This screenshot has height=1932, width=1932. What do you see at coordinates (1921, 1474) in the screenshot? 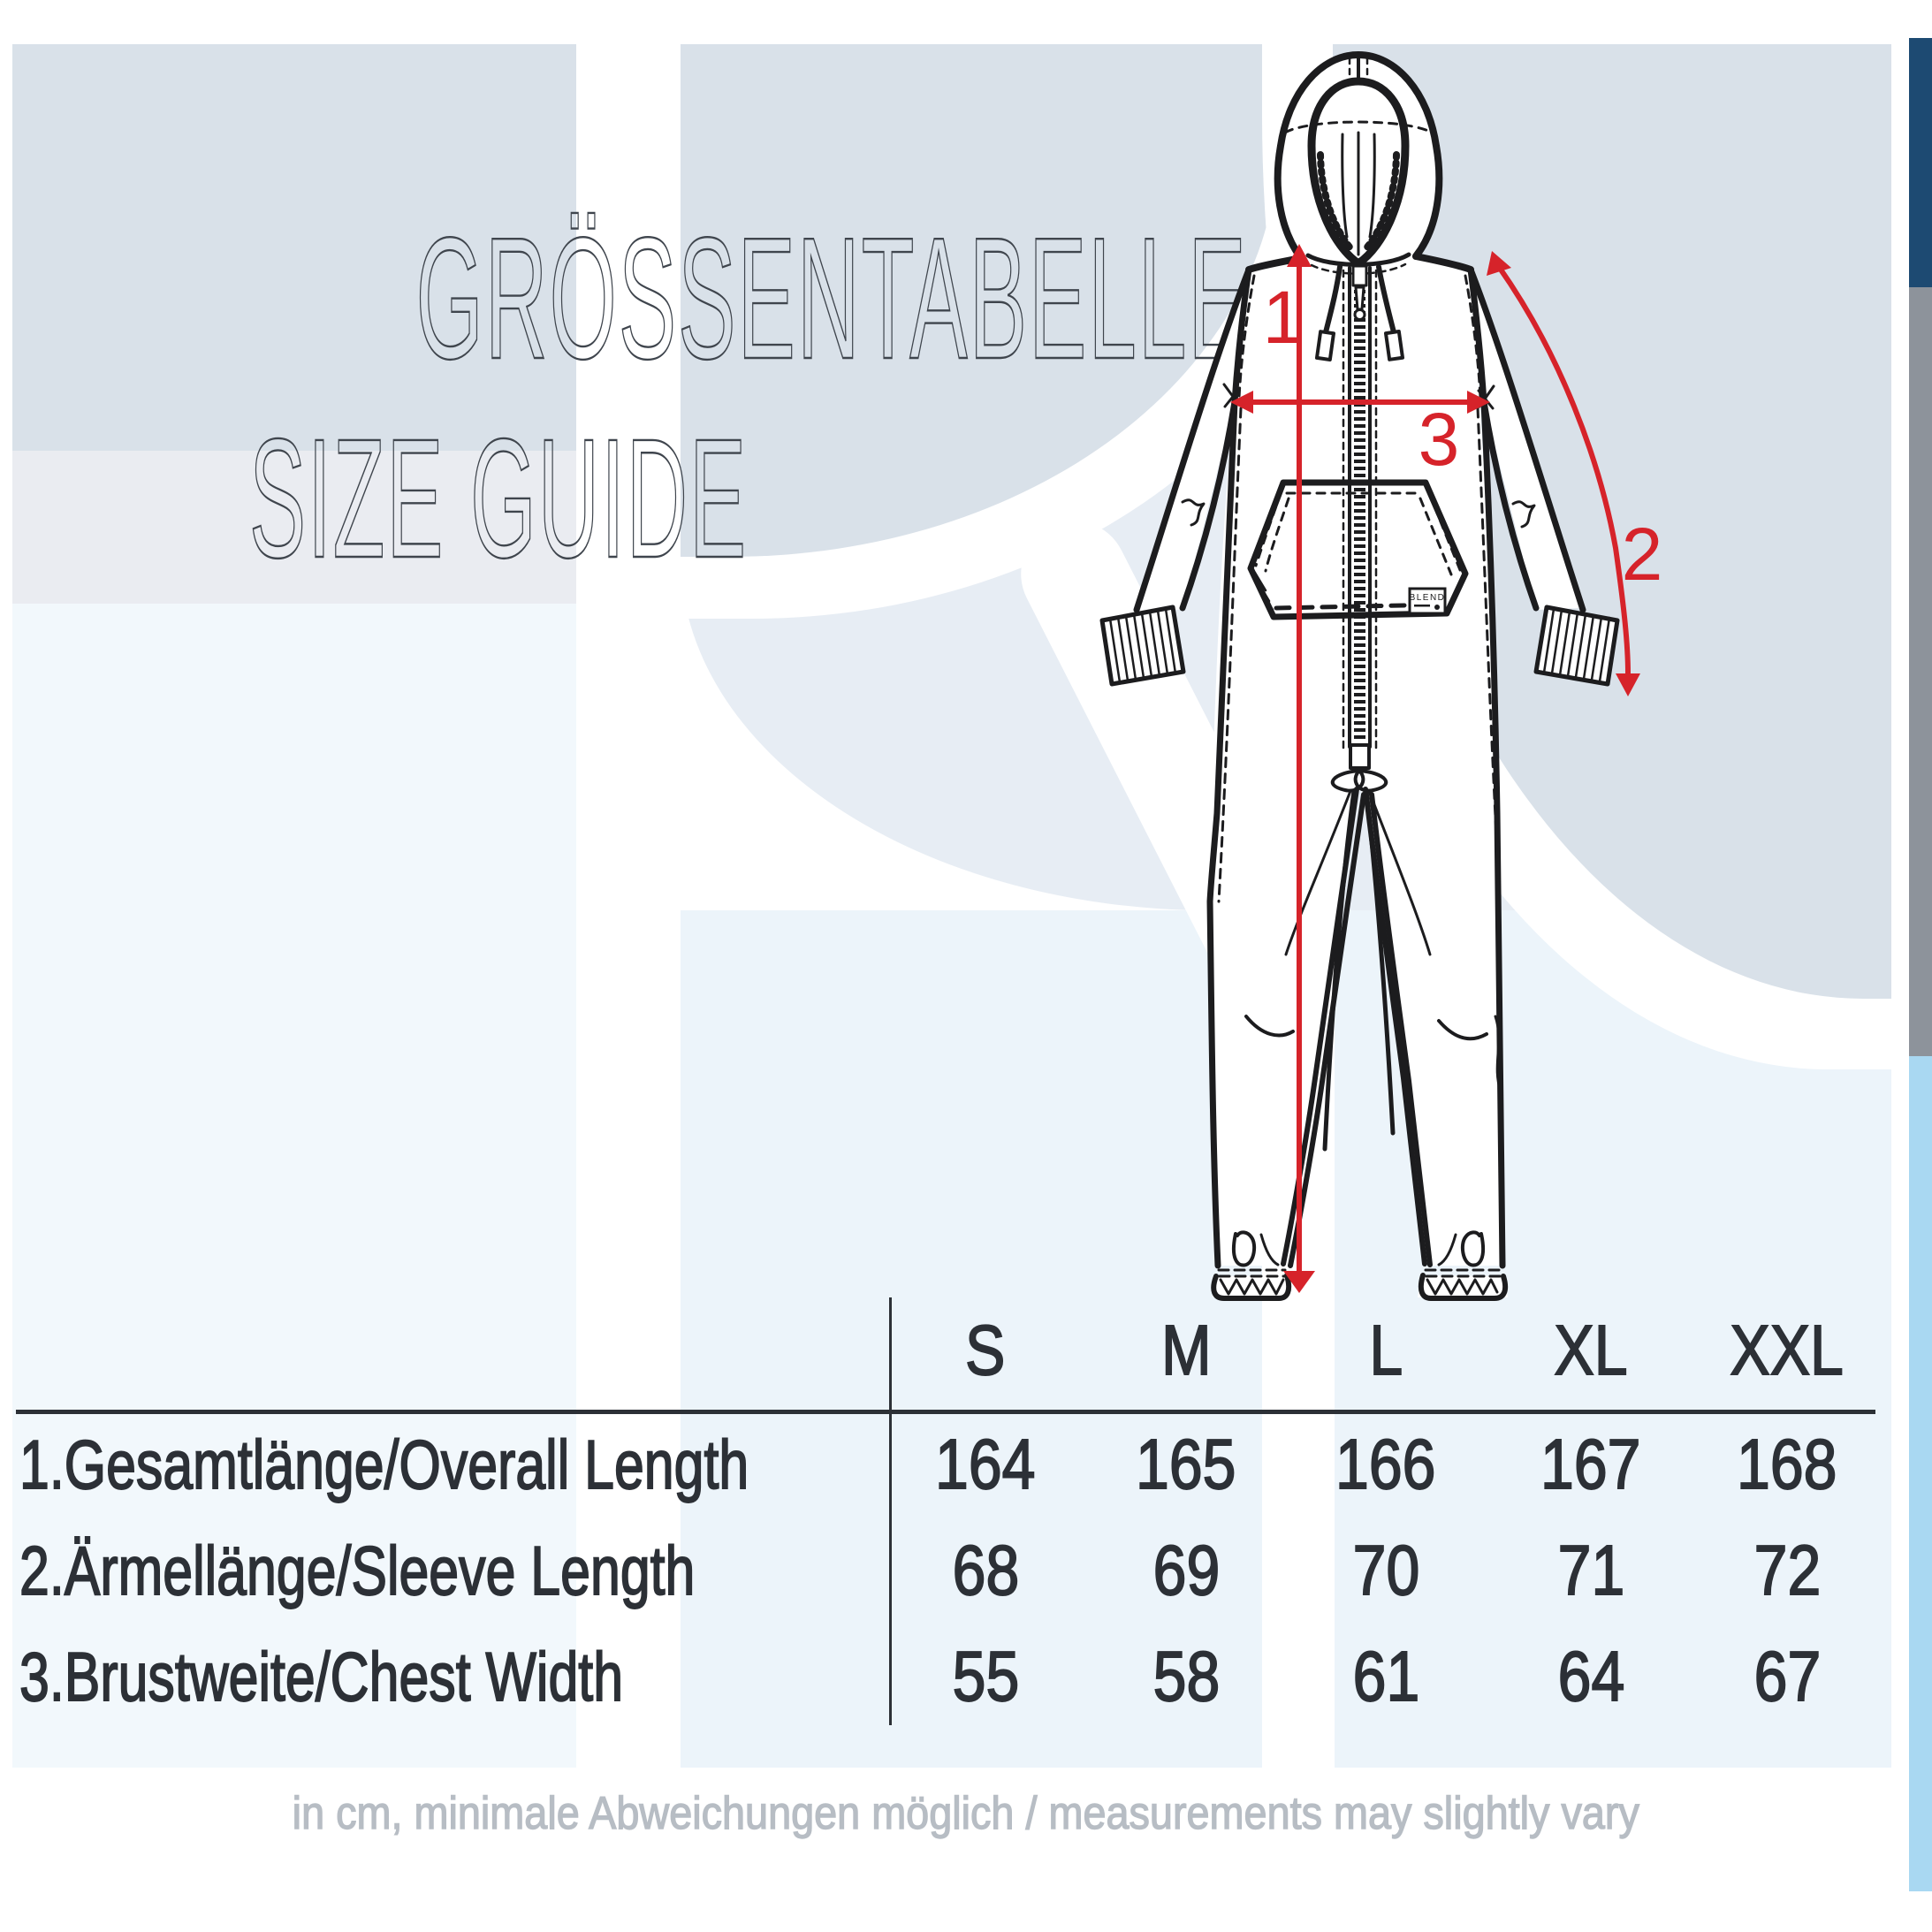
I see `edge-bar-blue` at bounding box center [1921, 1474].